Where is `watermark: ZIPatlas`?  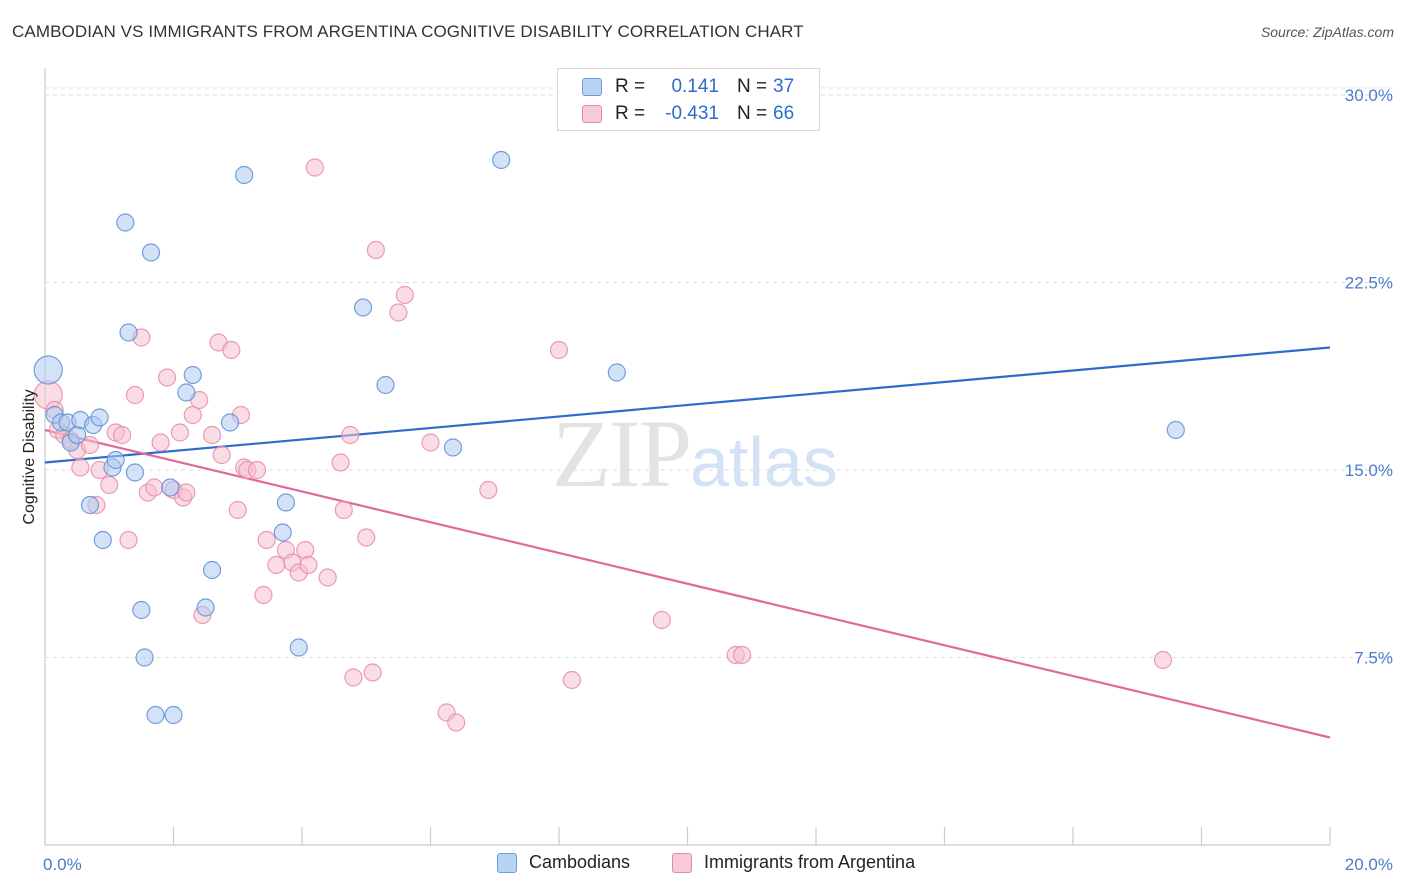 watermark: ZIPatlas is located at coordinates (695, 453).